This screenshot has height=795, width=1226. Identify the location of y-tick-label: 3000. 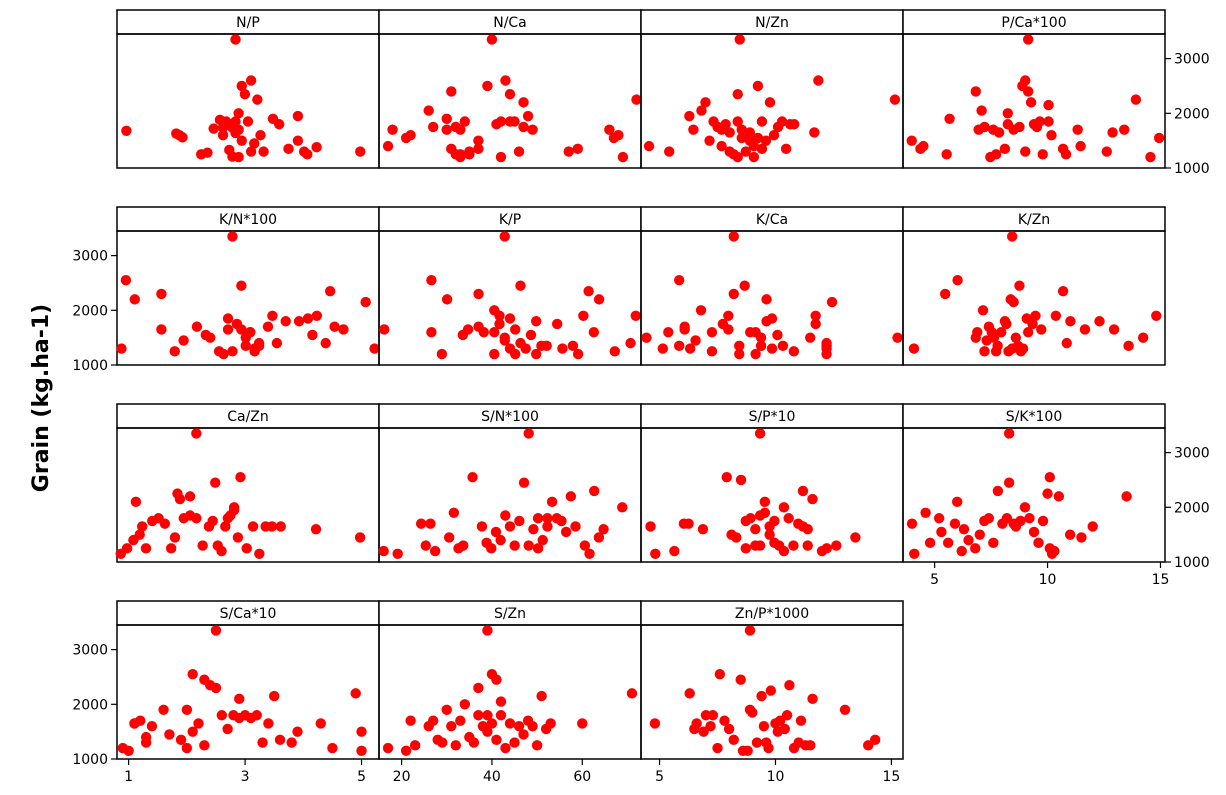
(1192, 60).